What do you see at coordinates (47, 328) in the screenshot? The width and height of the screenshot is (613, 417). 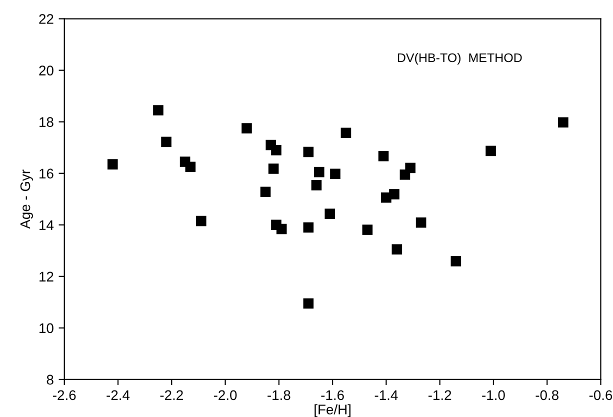 I see `y-tick-label: 10` at bounding box center [47, 328].